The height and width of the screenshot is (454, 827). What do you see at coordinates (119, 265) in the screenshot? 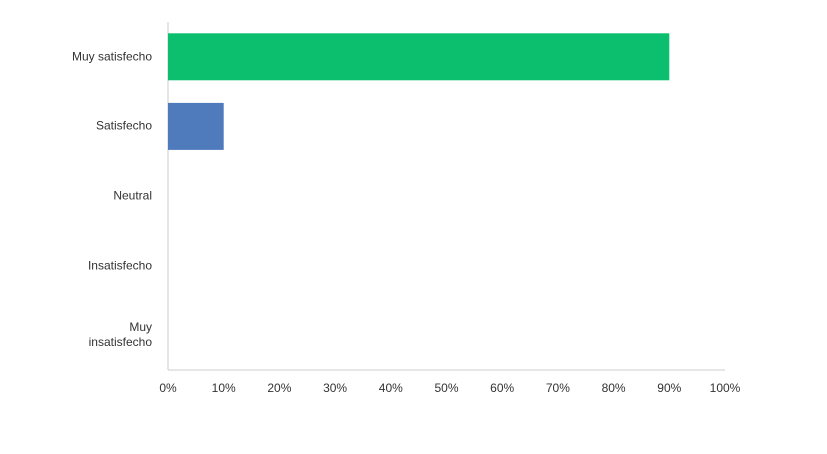
I see `y-tick-label: Insatisfecho` at bounding box center [119, 265].